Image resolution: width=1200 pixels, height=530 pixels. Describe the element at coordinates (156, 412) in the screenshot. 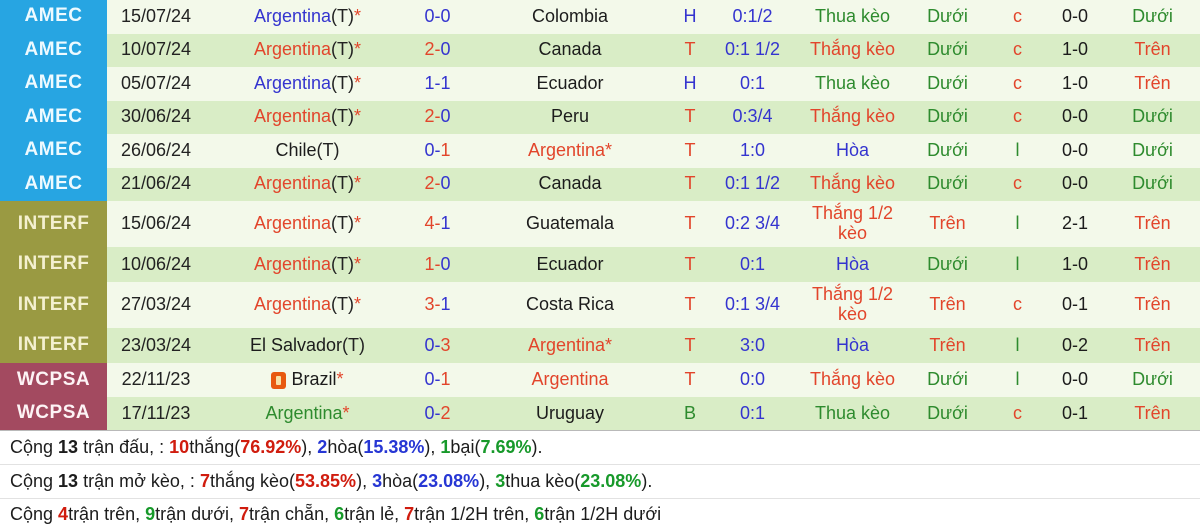

I see `match-date: 17/11/23` at that location.